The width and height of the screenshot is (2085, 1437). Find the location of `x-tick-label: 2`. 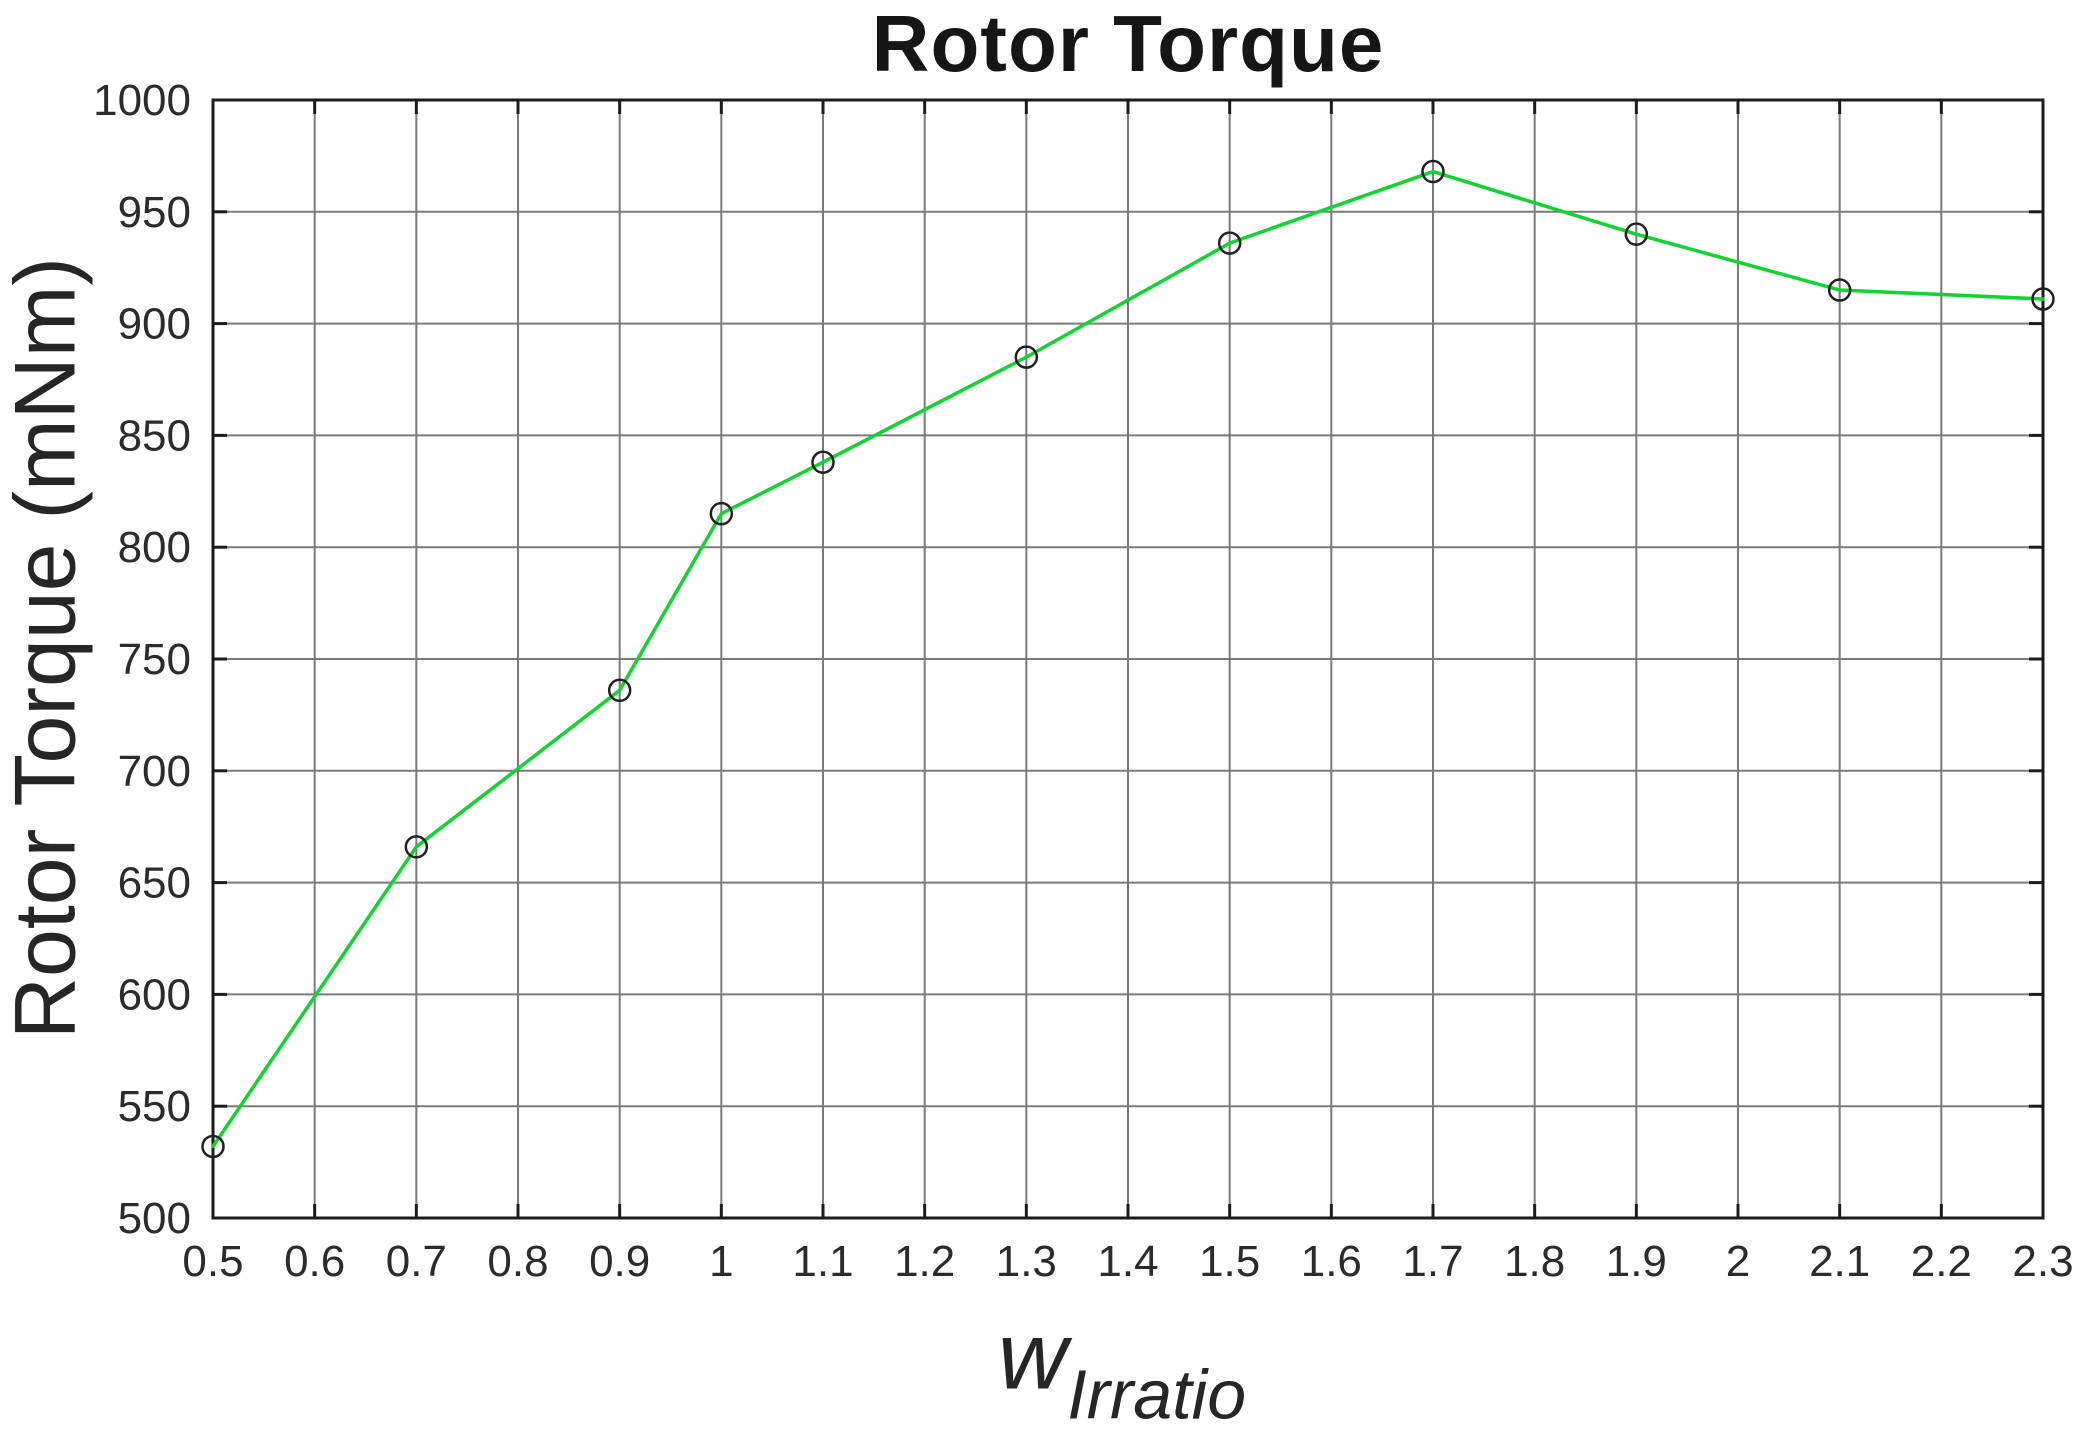

x-tick-label: 2 is located at coordinates (1738, 1261).